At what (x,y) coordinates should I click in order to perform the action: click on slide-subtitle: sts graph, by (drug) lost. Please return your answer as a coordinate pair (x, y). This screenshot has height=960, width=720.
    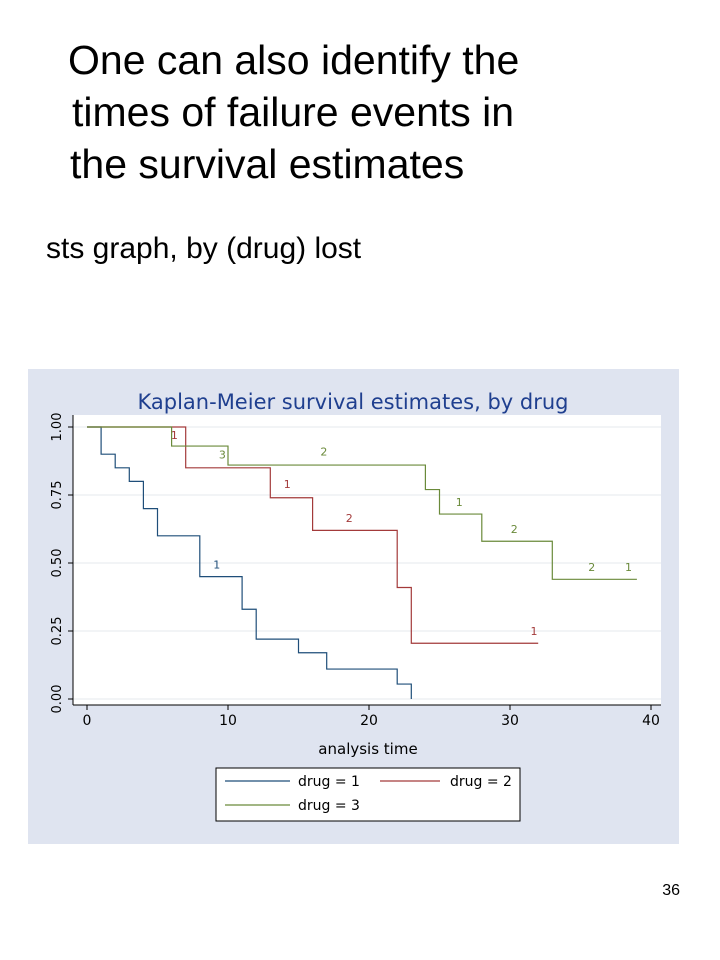
    Looking at the image, I should click on (204, 248).